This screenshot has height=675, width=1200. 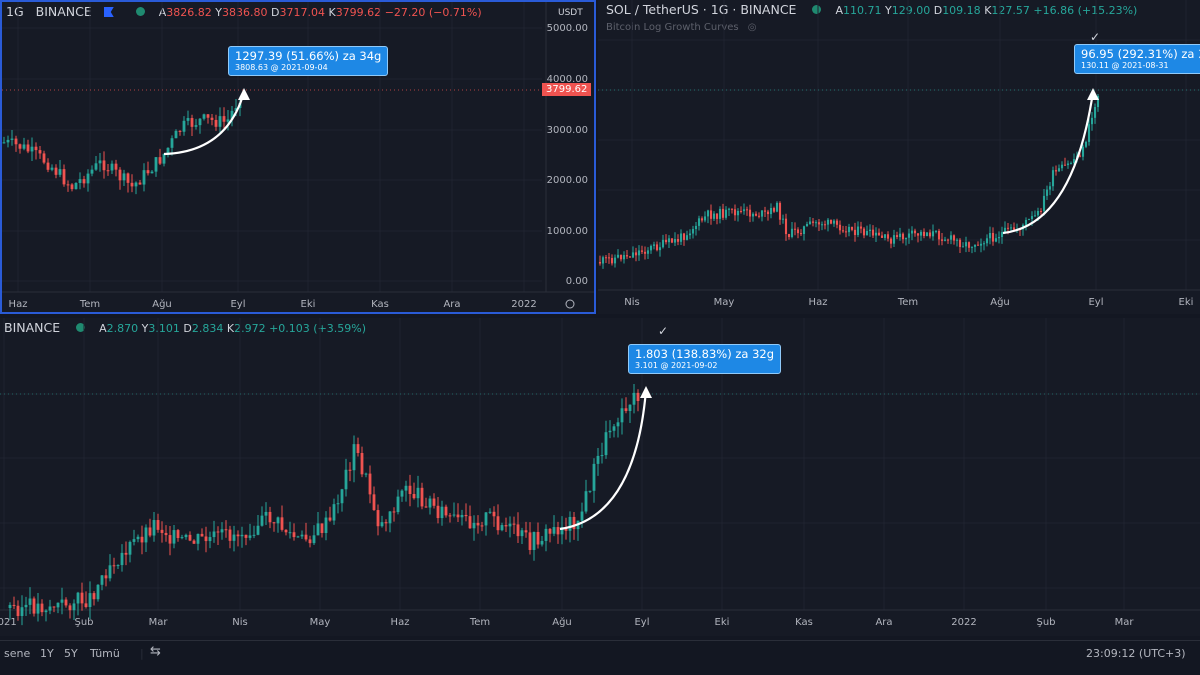 I want to click on x-tick-label: Eki, so click(x=1186, y=302).